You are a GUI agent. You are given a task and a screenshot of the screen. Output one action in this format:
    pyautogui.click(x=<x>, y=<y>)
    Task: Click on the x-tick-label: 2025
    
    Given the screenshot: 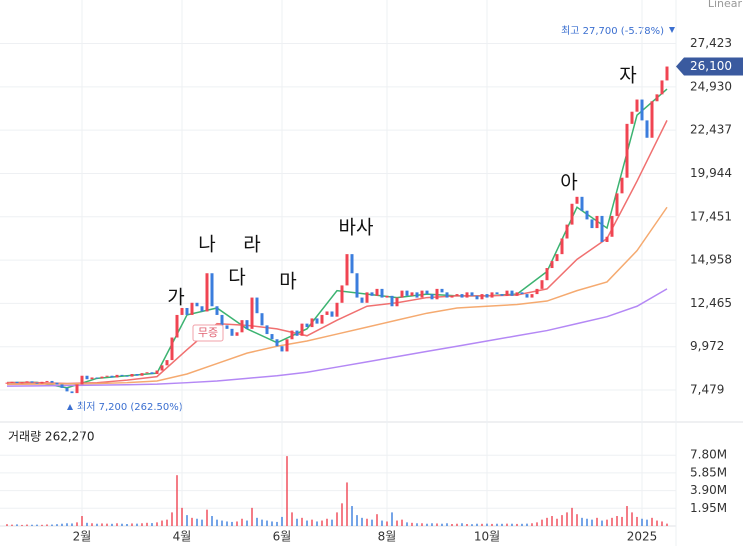 What is the action you would take?
    pyautogui.click(x=642, y=537)
    